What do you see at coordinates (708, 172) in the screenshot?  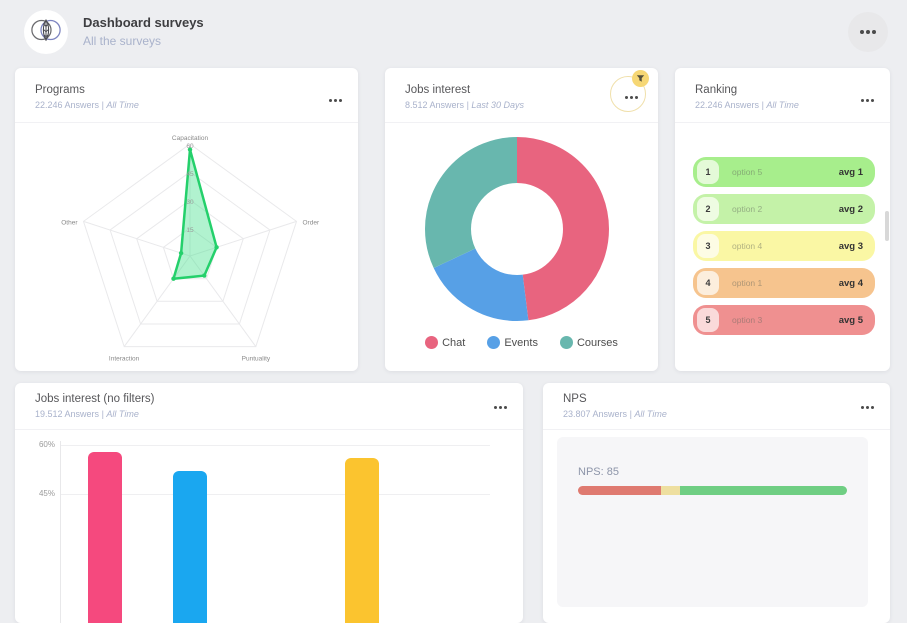 I see `rank-badge: 1` at bounding box center [708, 172].